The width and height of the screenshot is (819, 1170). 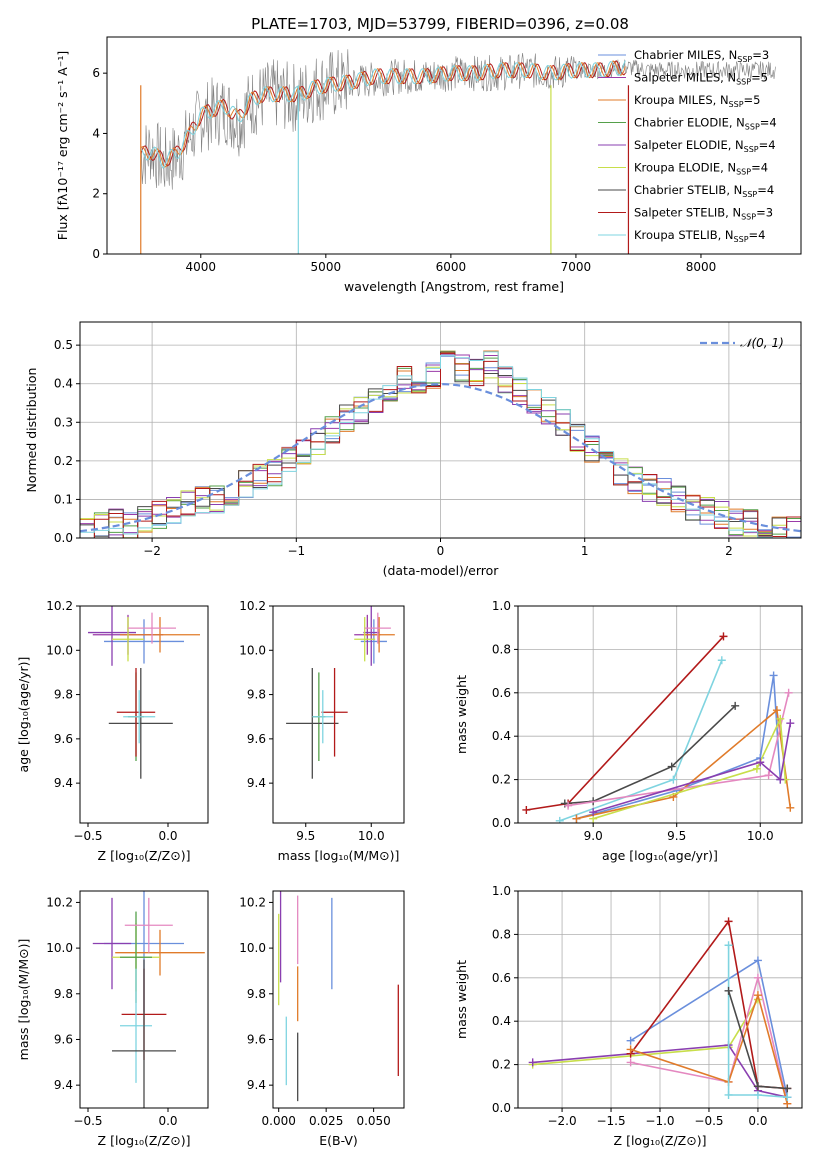 What do you see at coordinates (501, 606) in the screenshot?
I see `y-tick-label: 1.0` at bounding box center [501, 606].